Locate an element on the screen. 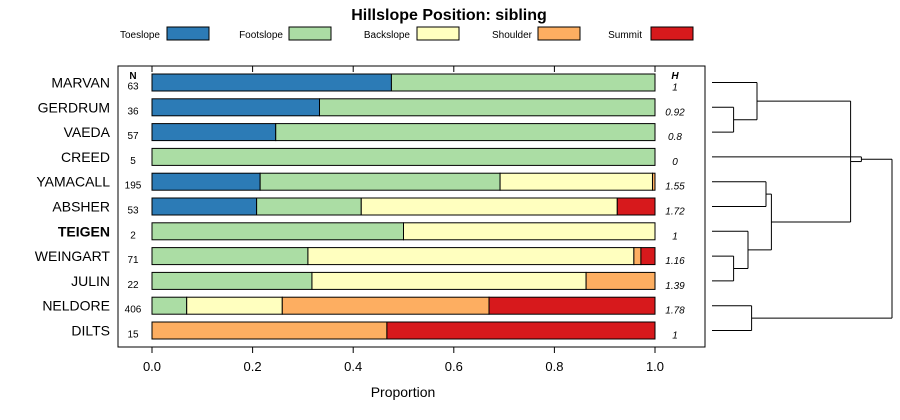 This screenshot has height=420, width=900. row-absher: ABSHER 53 1.72 is located at coordinates (368, 207).